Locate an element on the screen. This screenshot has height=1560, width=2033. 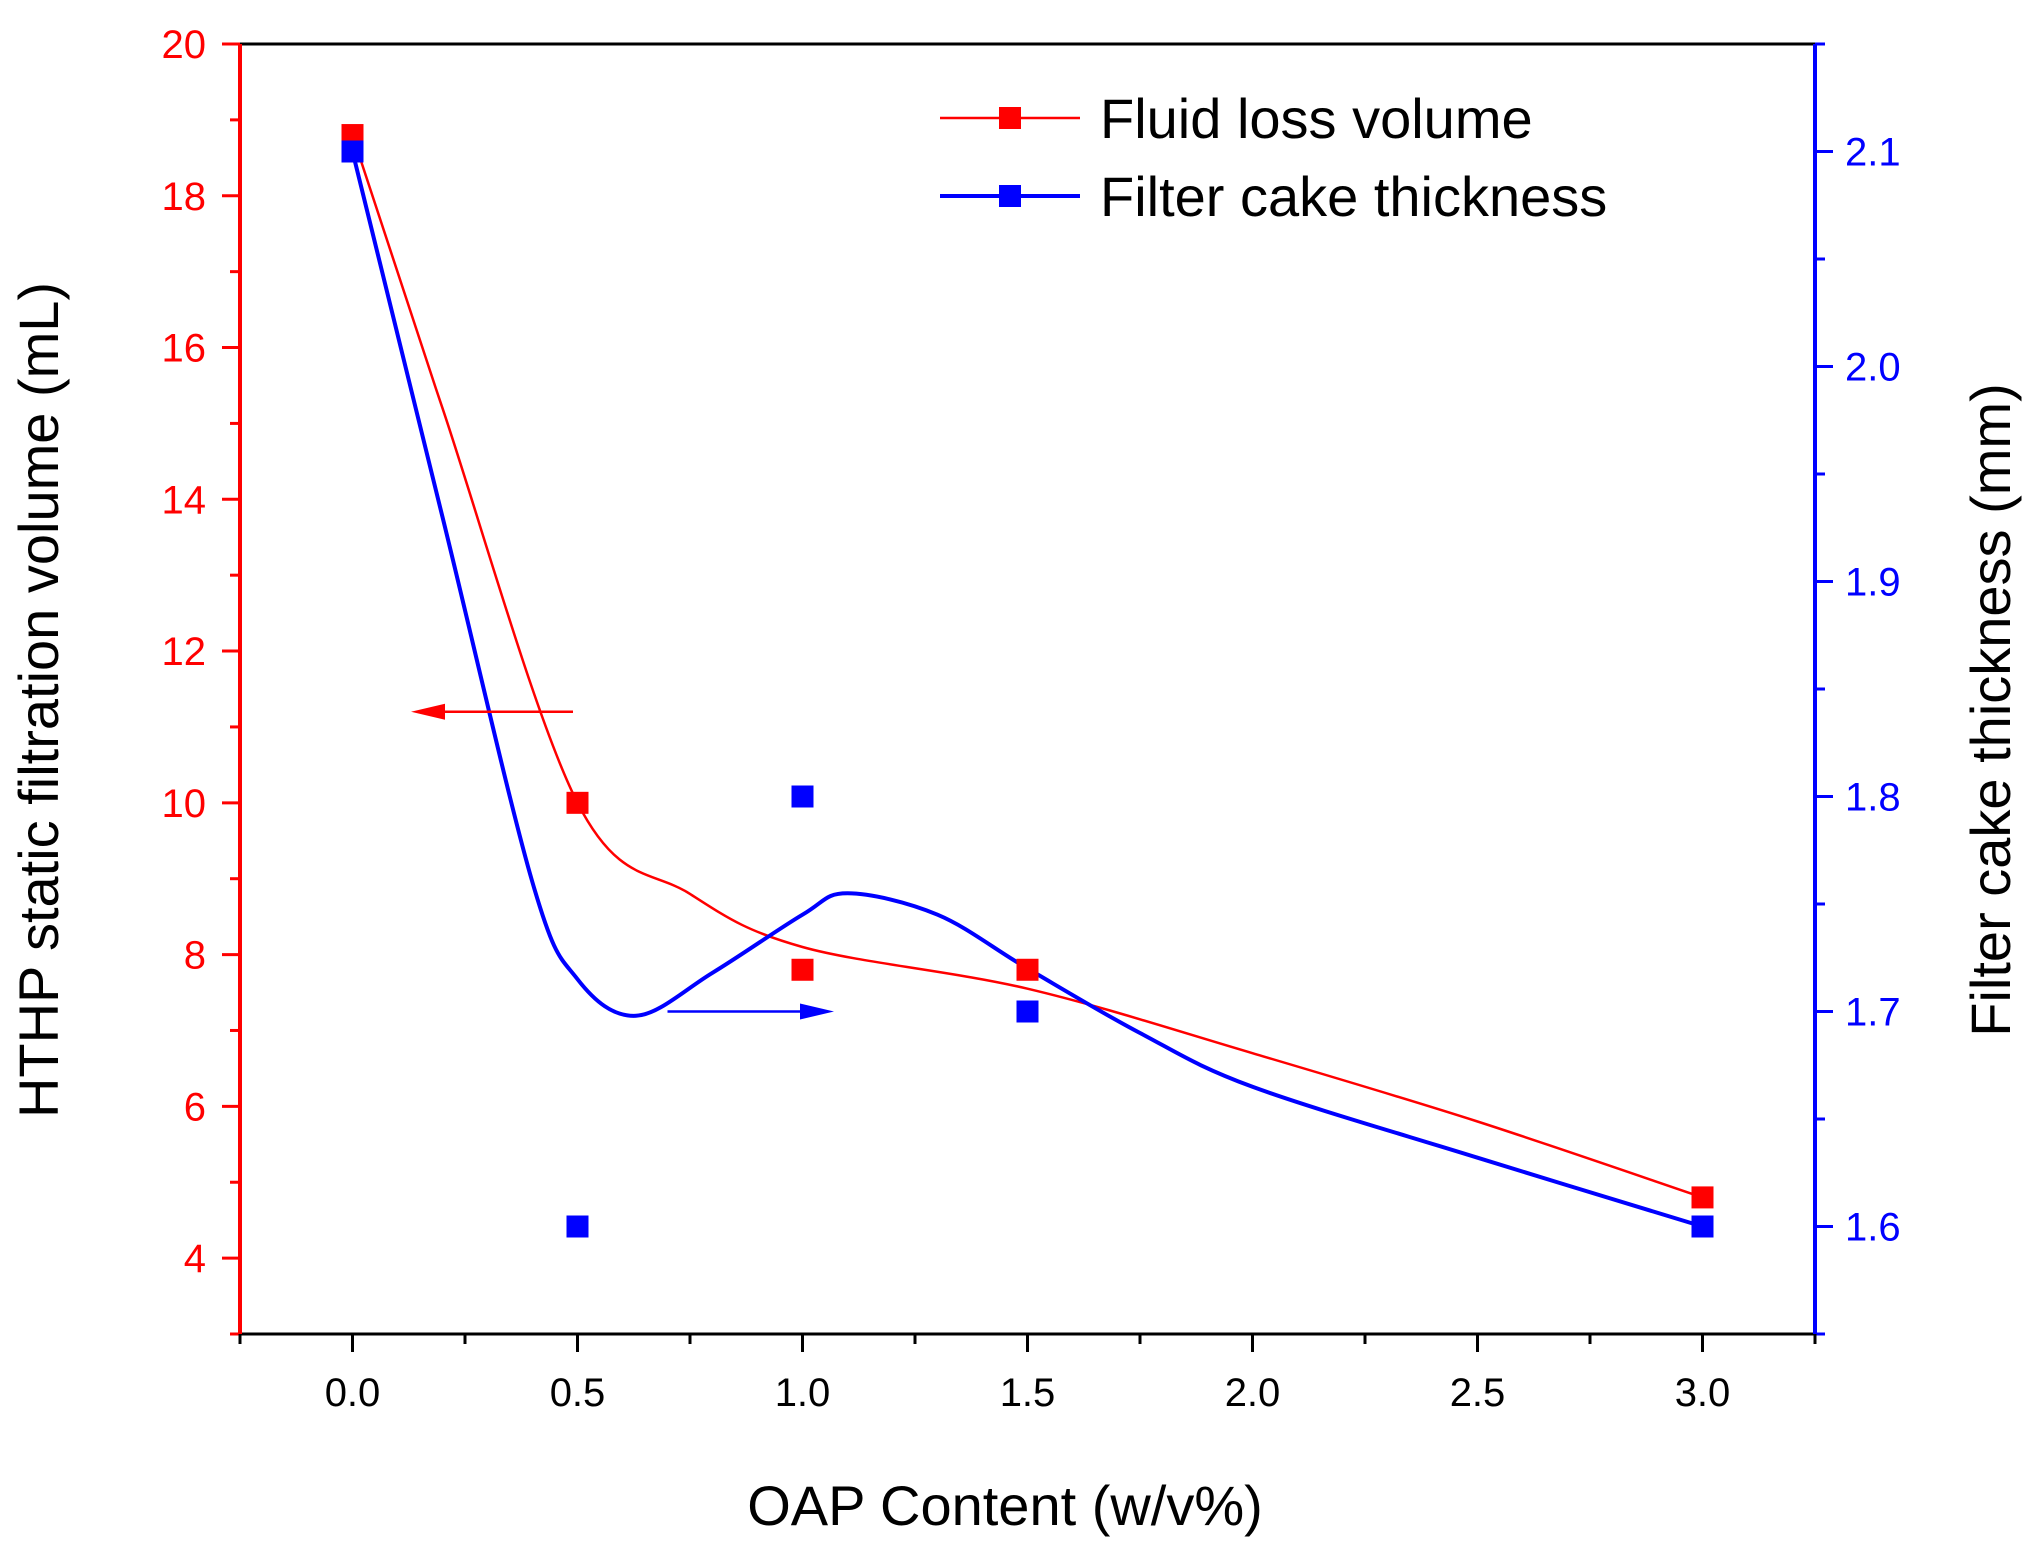
left-y-axis-title: HTHP static filtration volume (mL) is located at coordinates (38, 700).